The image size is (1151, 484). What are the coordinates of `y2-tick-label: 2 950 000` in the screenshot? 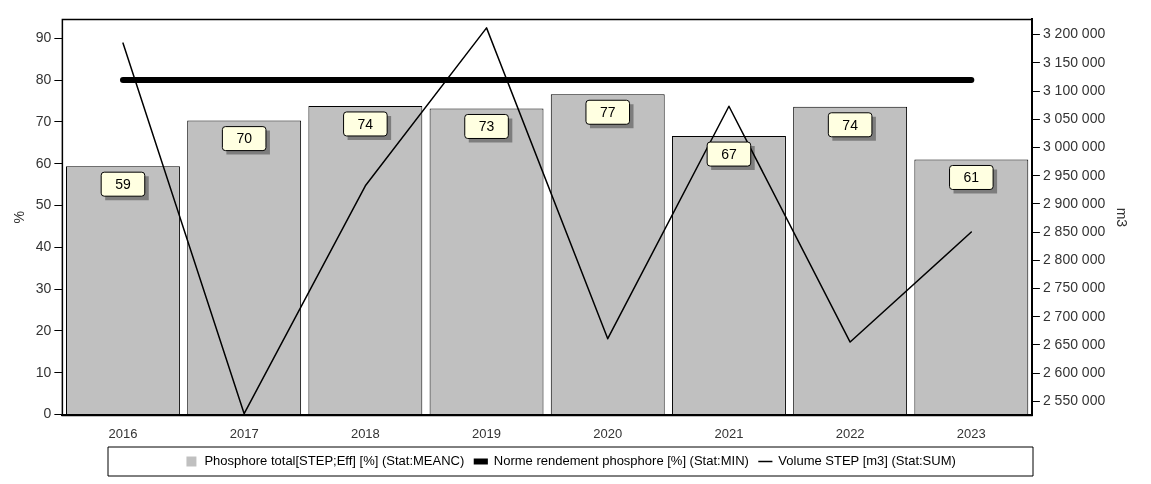 It's located at (1074, 174).